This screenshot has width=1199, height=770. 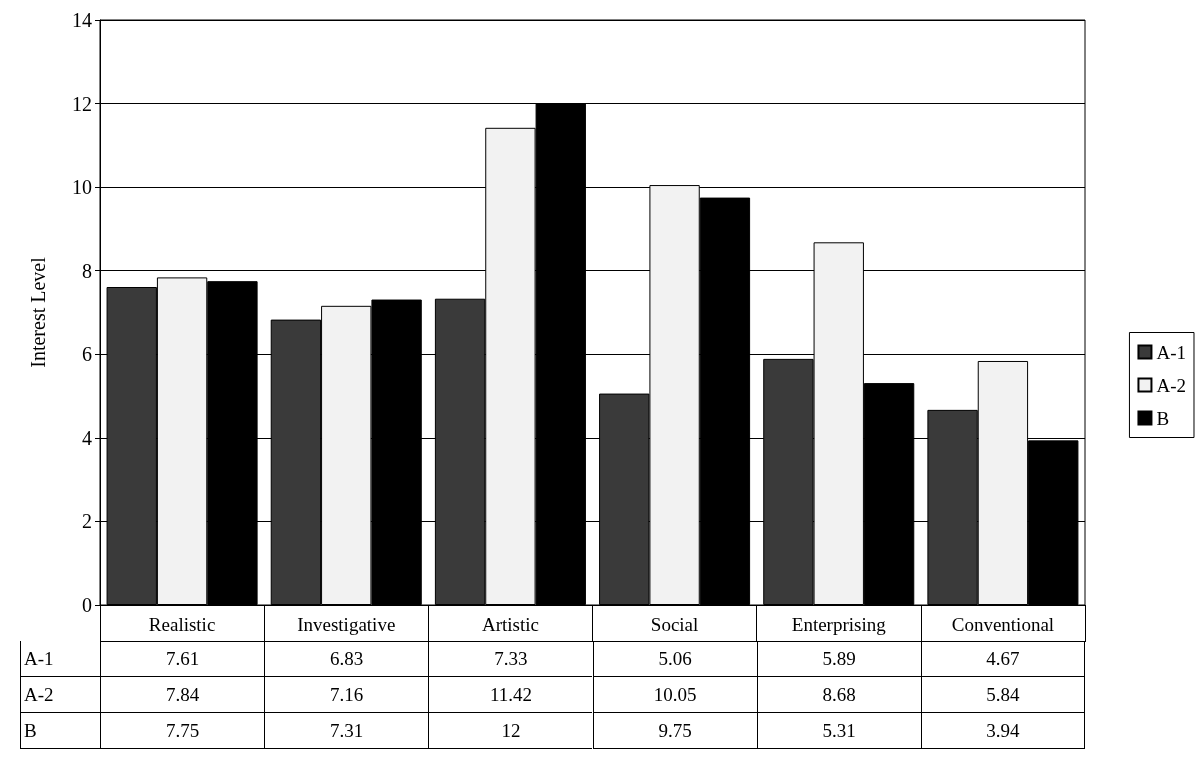 What do you see at coordinates (674, 695) in the screenshot?
I see `data-label: 10.05` at bounding box center [674, 695].